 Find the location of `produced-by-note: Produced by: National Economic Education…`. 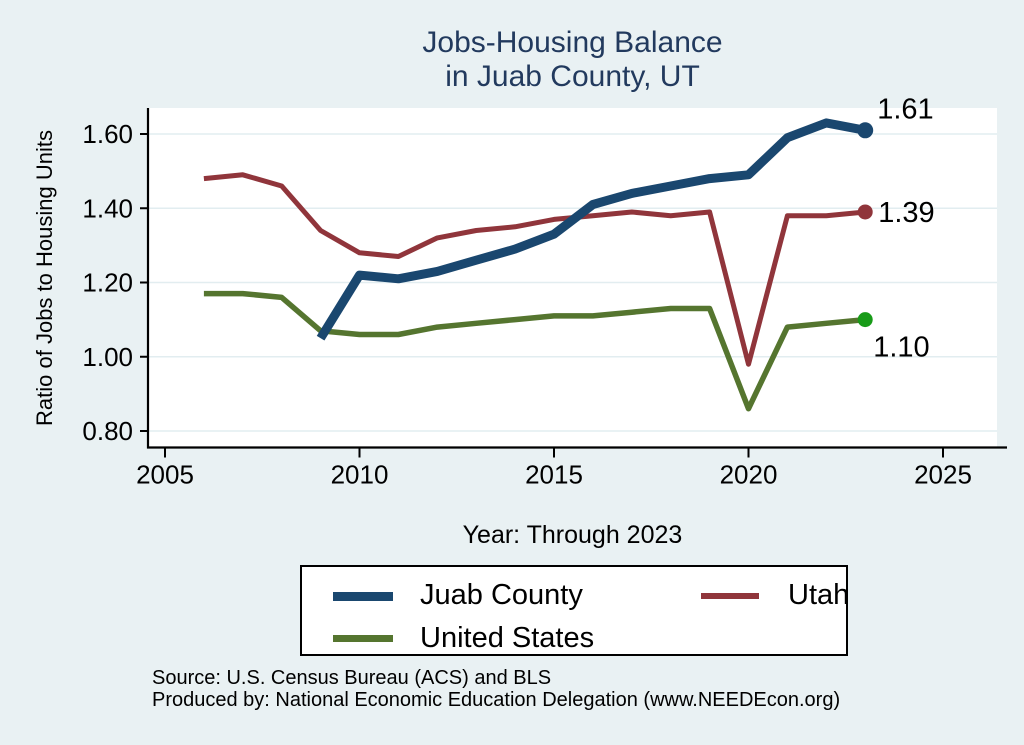

produced-by-note: Produced by: National Economic Education… is located at coordinates (496, 700).